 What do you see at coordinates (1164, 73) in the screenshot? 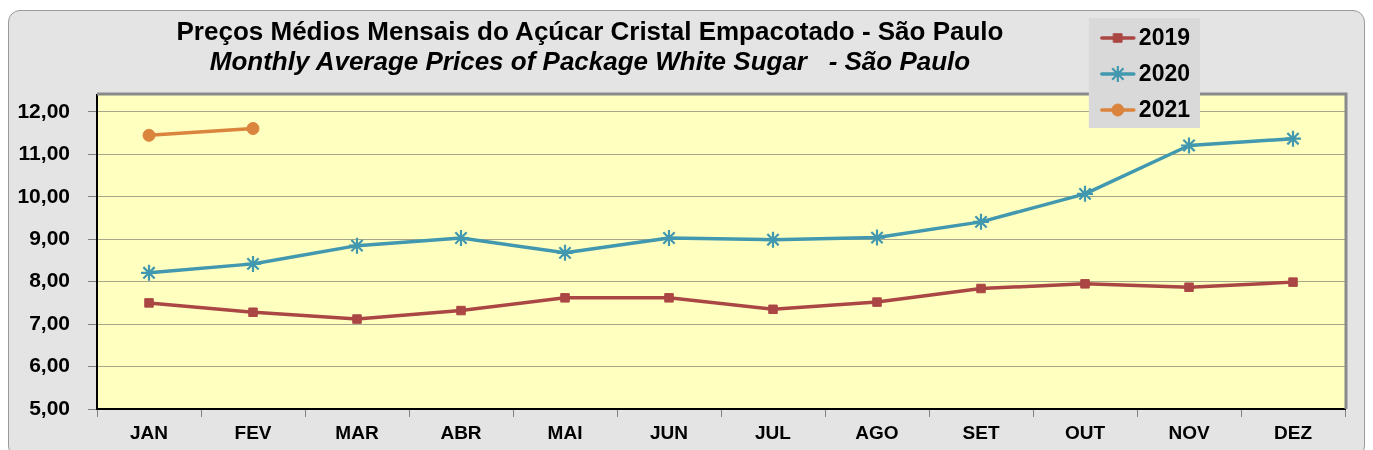
I see `legend-label: 2020` at bounding box center [1164, 73].